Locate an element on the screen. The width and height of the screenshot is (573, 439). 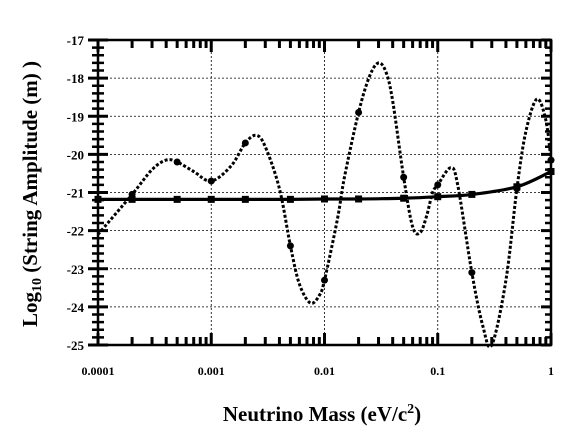
y-axis-title: Log10 (String Amplitude (m) ) is located at coordinates (31, 194).